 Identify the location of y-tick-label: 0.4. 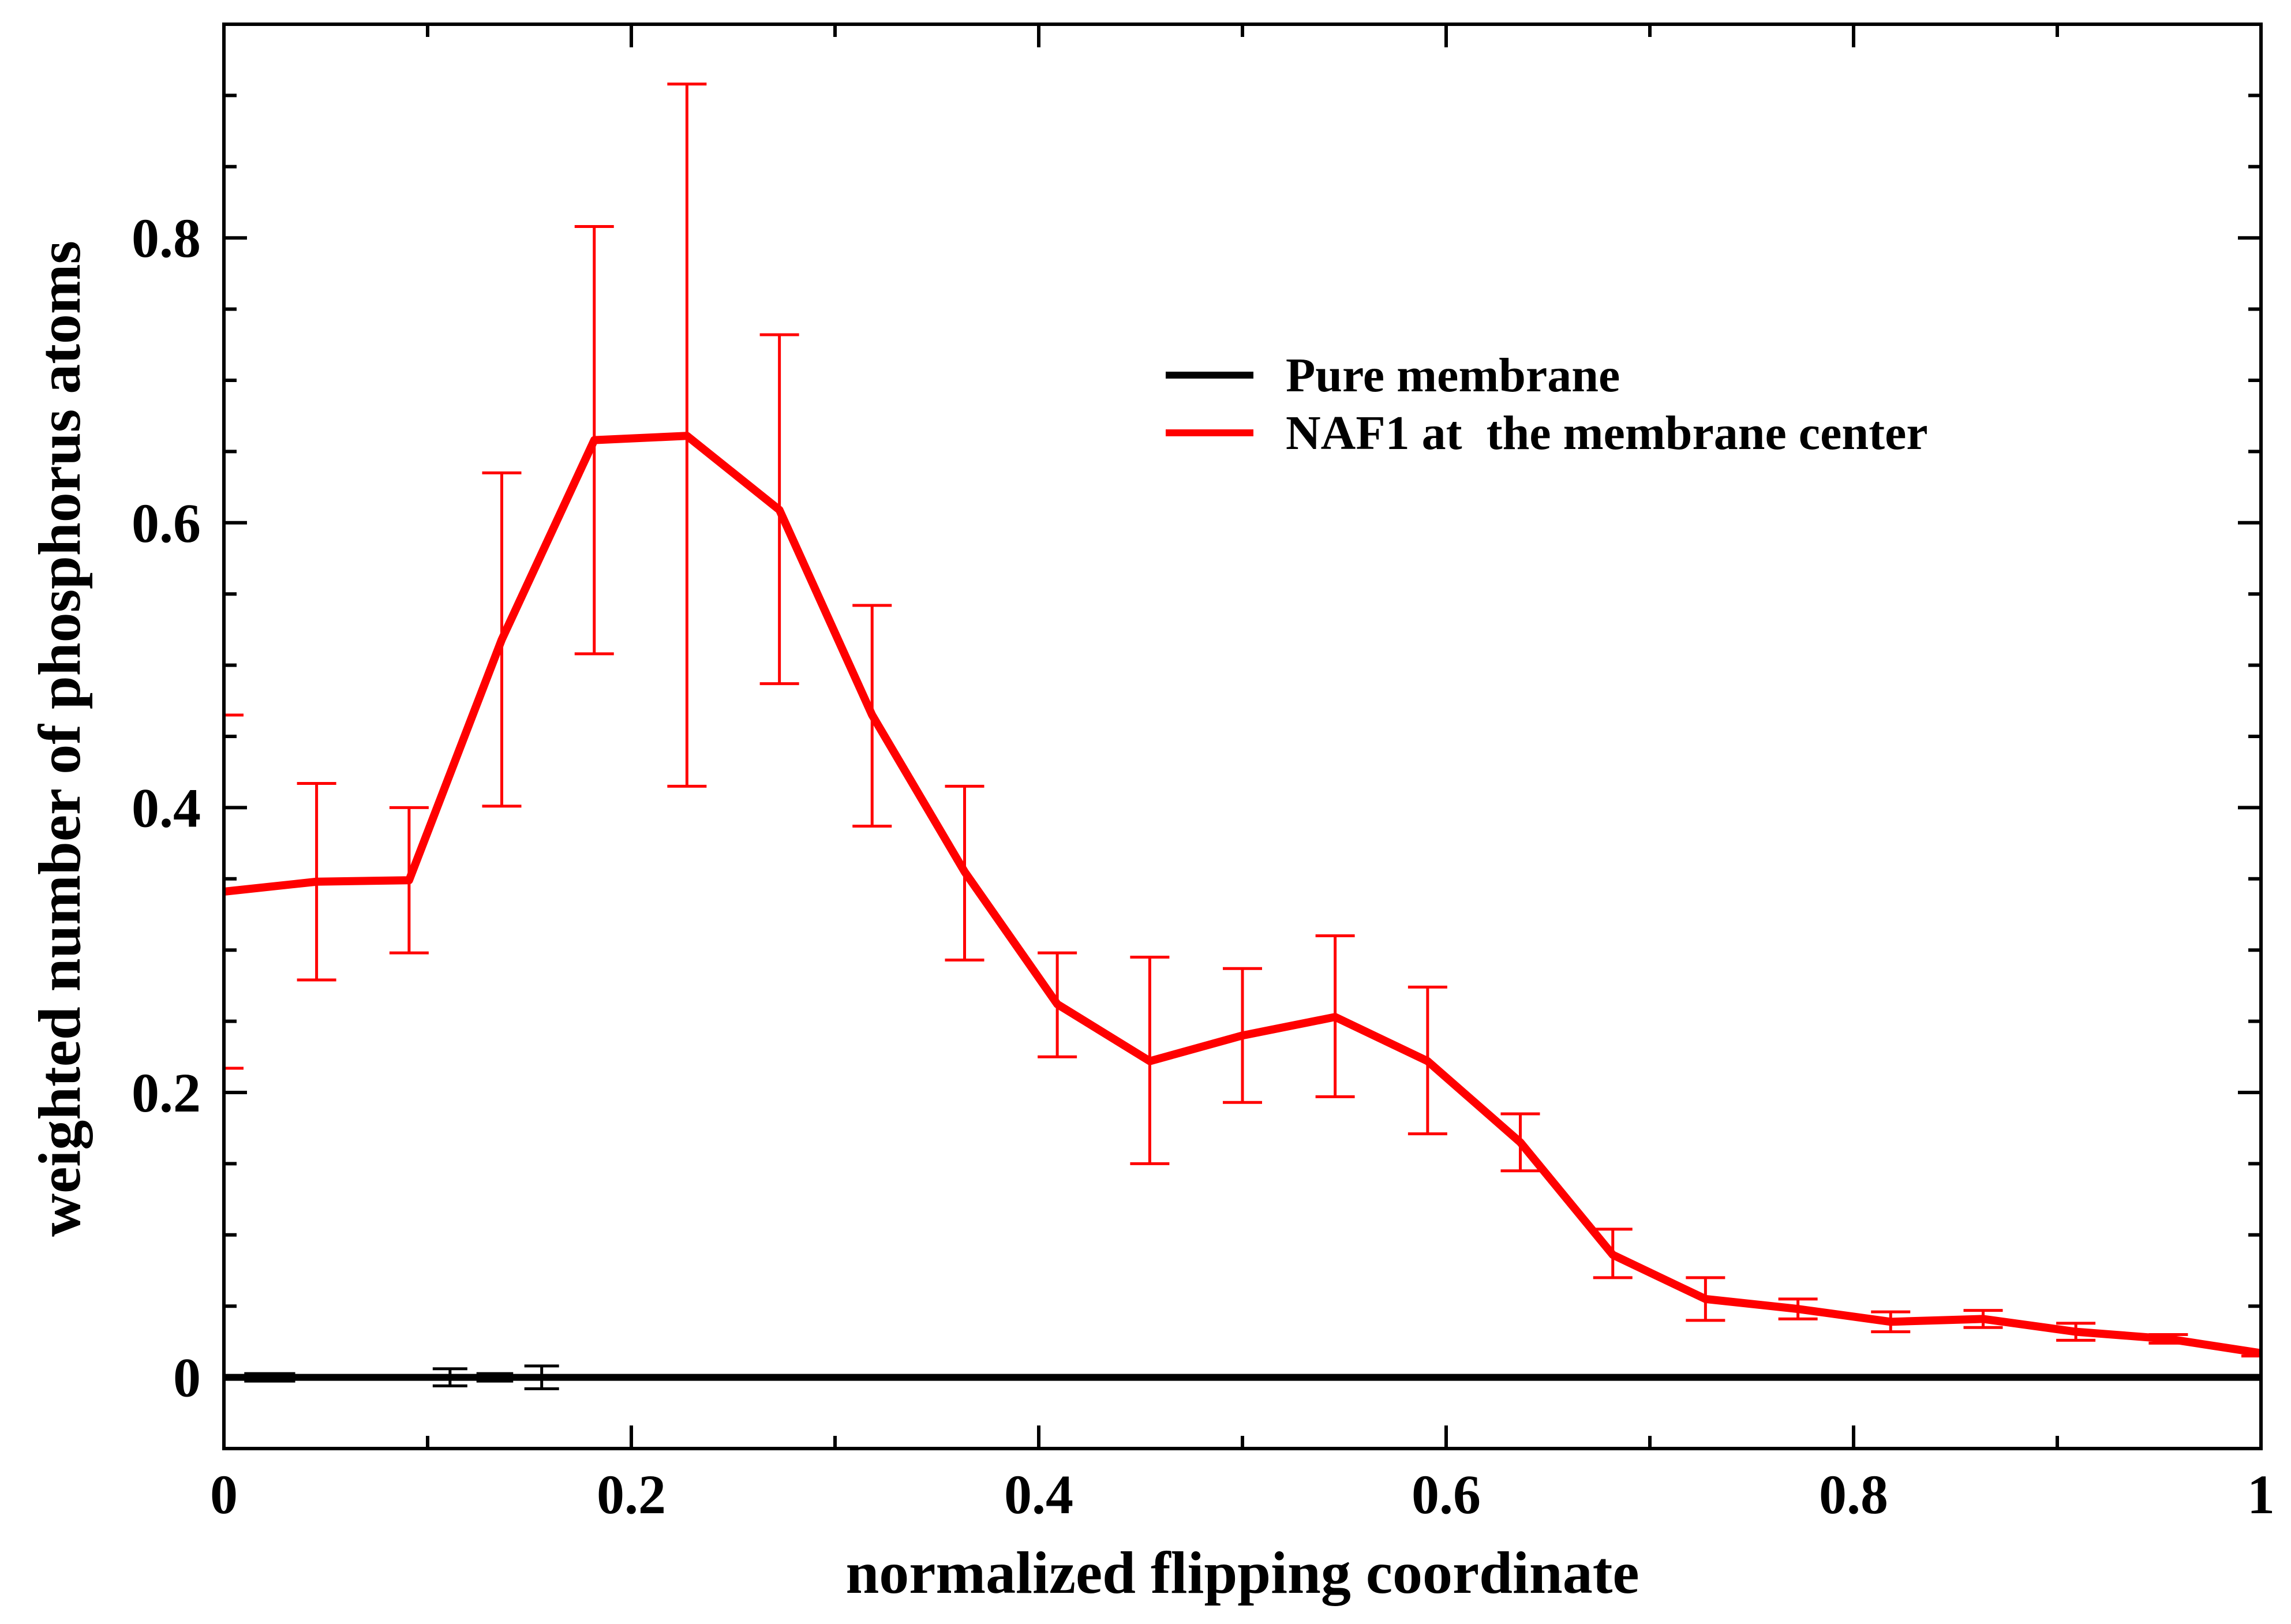
(166, 808).